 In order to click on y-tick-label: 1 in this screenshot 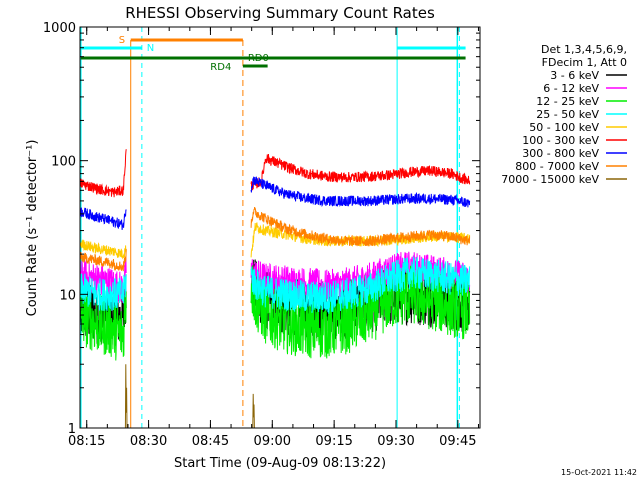, I will do `click(72, 429)`.